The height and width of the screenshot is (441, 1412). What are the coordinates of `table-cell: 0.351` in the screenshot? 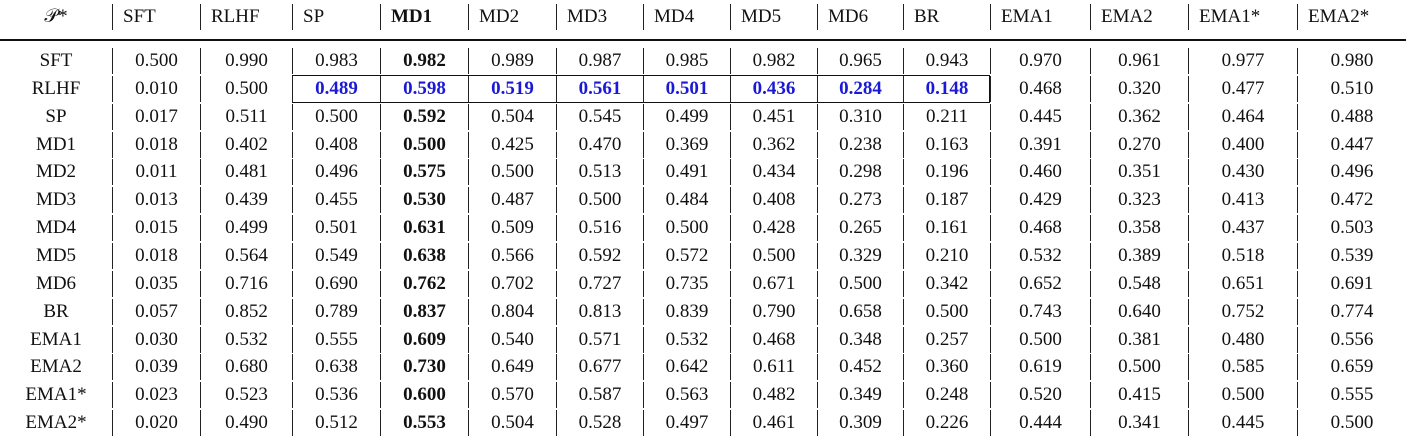 It's located at (1139, 172).